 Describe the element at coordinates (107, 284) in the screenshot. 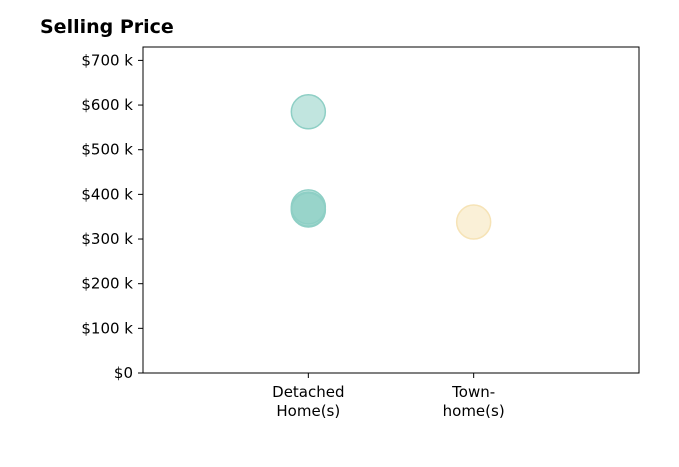

I see `y-tick-label: $200 k` at that location.